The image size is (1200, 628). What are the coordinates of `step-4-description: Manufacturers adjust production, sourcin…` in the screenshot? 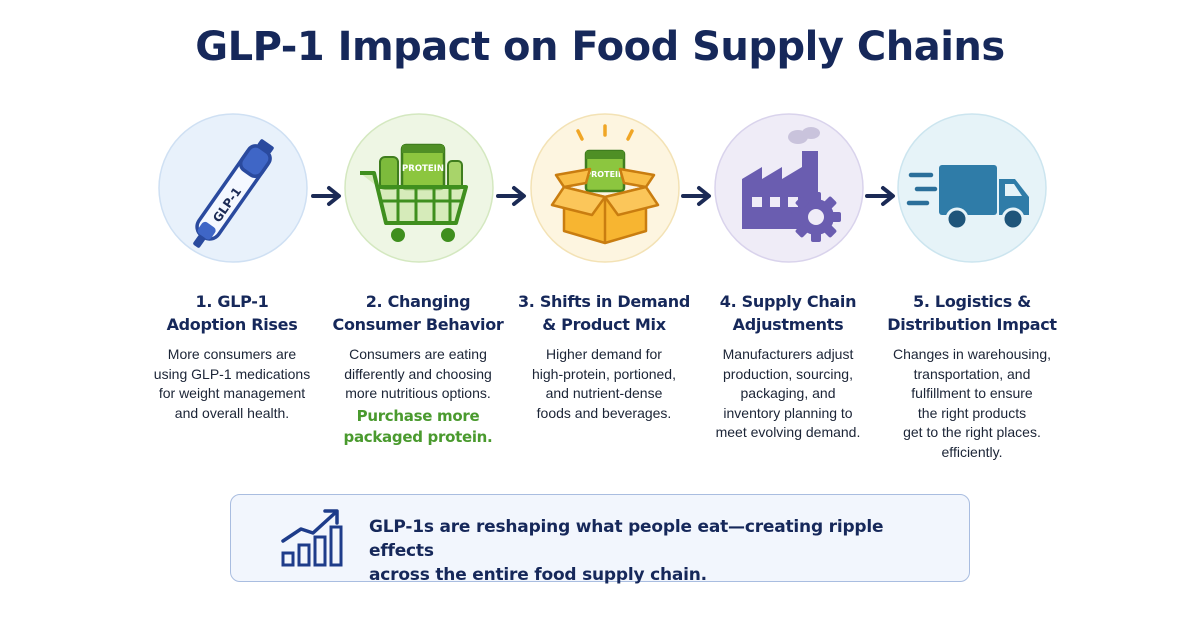 It's located at (788, 394).